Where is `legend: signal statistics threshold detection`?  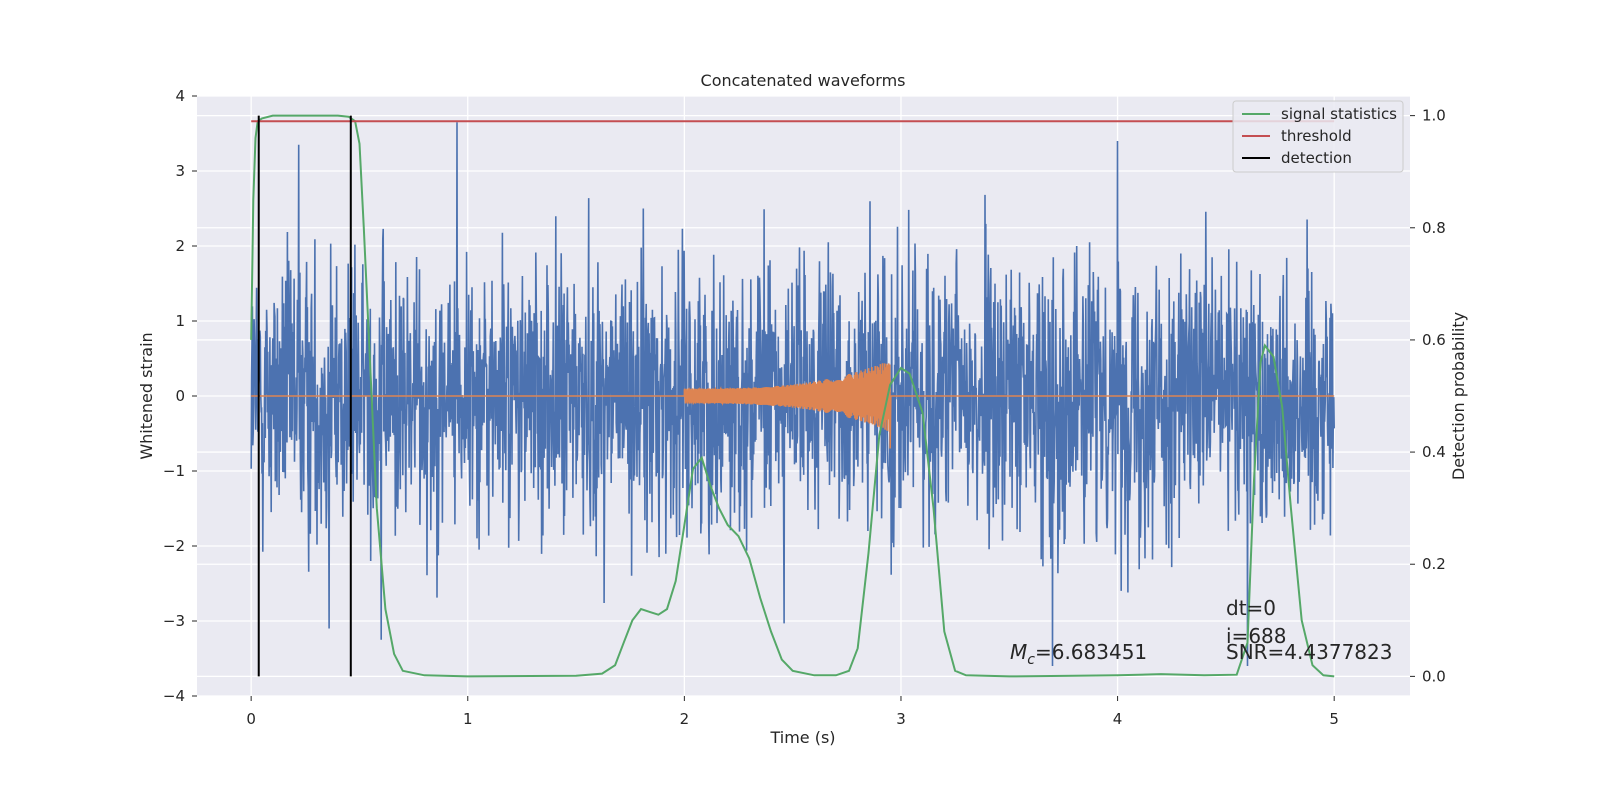
legend: signal statistics threshold detection is located at coordinates (1318, 136).